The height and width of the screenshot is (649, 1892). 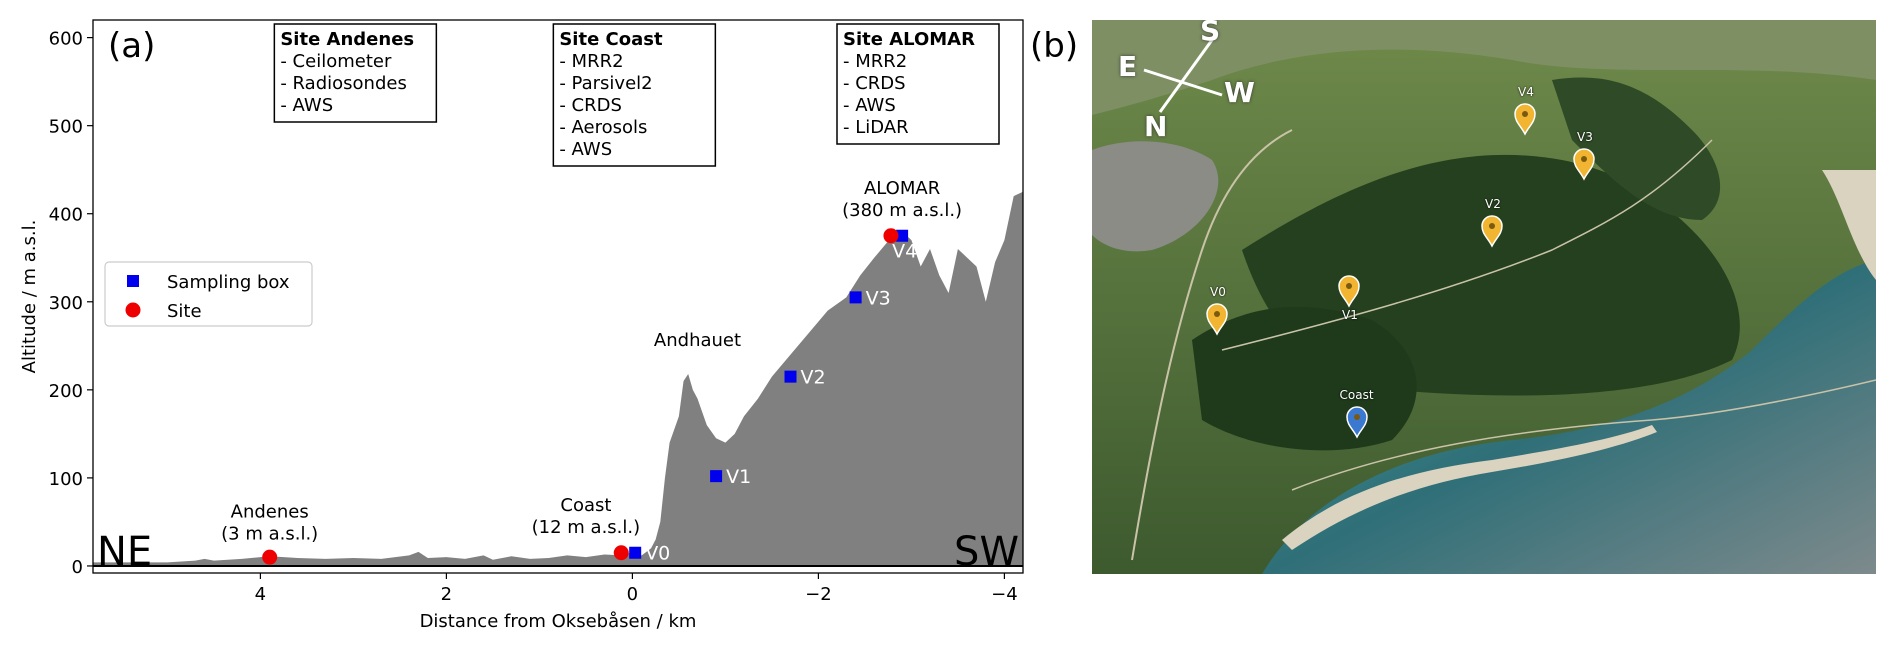 I want to click on compass-line-ns, so click(x=1186, y=76).